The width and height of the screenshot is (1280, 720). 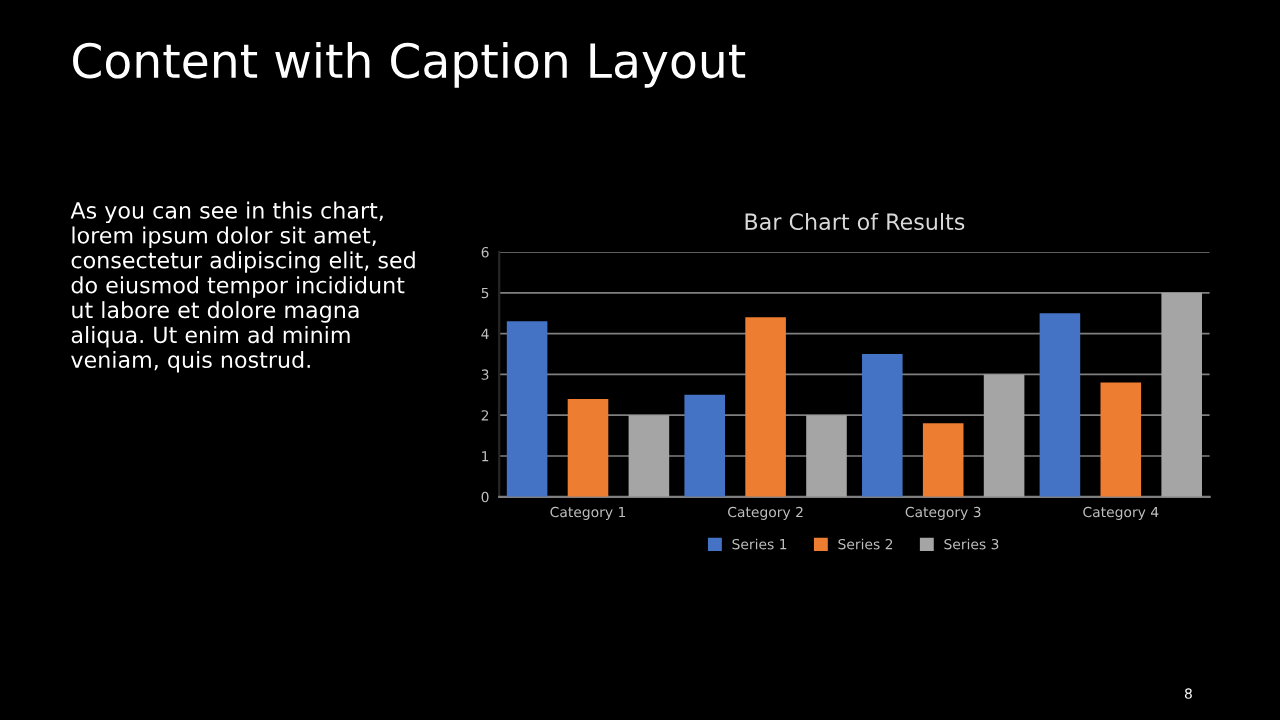 I want to click on text: Content with Caption Layout, so click(x=409, y=64).